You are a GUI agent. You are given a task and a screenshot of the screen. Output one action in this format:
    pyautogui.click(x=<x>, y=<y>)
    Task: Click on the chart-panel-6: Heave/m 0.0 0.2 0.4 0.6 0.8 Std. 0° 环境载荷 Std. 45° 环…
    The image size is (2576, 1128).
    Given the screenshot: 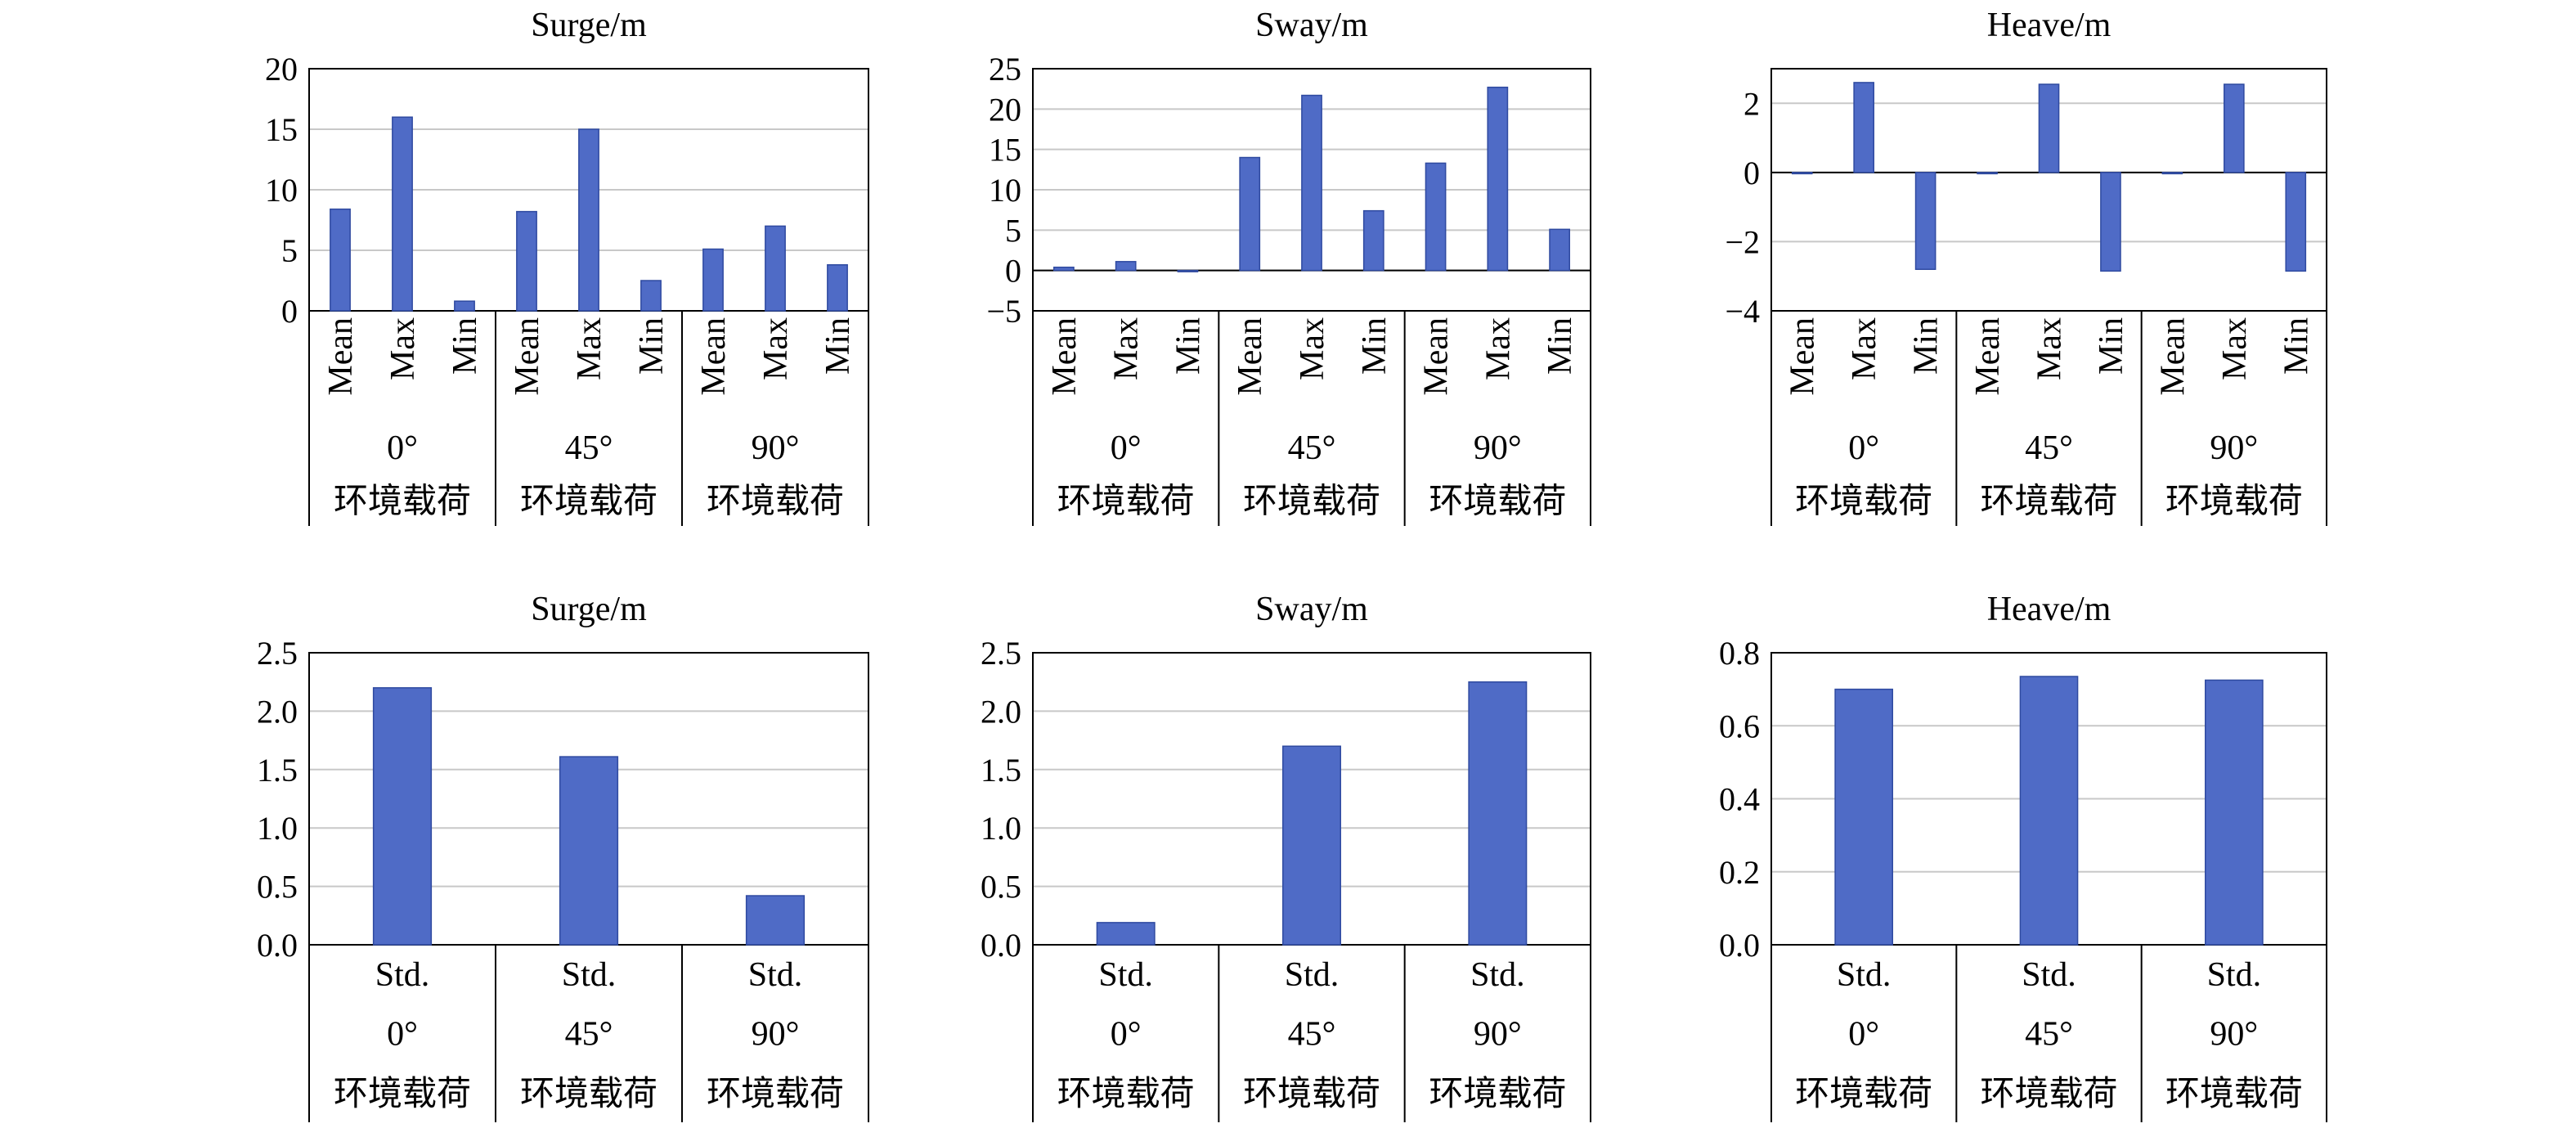 What is the action you would take?
    pyautogui.click(x=2023, y=856)
    